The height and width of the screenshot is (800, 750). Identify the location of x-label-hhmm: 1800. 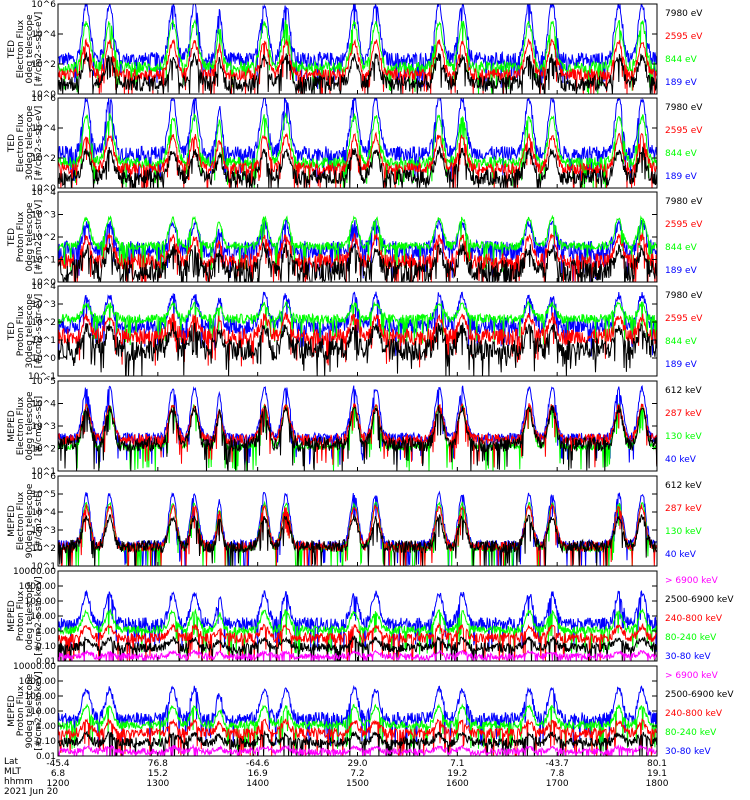
(657, 784).